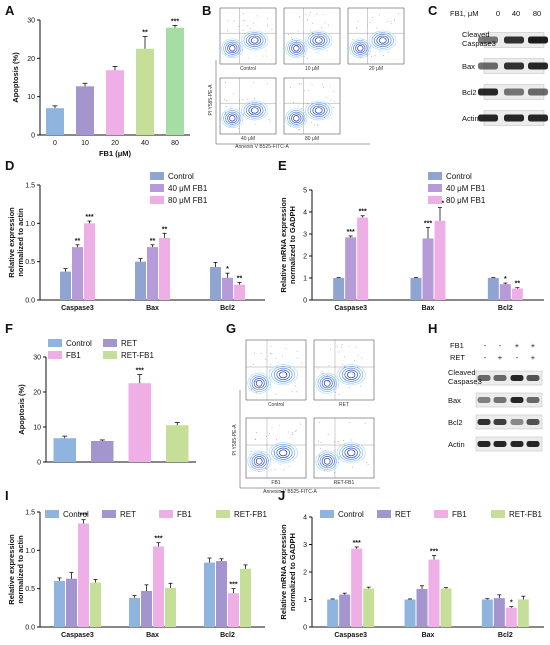  What do you see at coordinates (128, 514) in the screenshot?
I see `legend-entry: RET` at bounding box center [128, 514].